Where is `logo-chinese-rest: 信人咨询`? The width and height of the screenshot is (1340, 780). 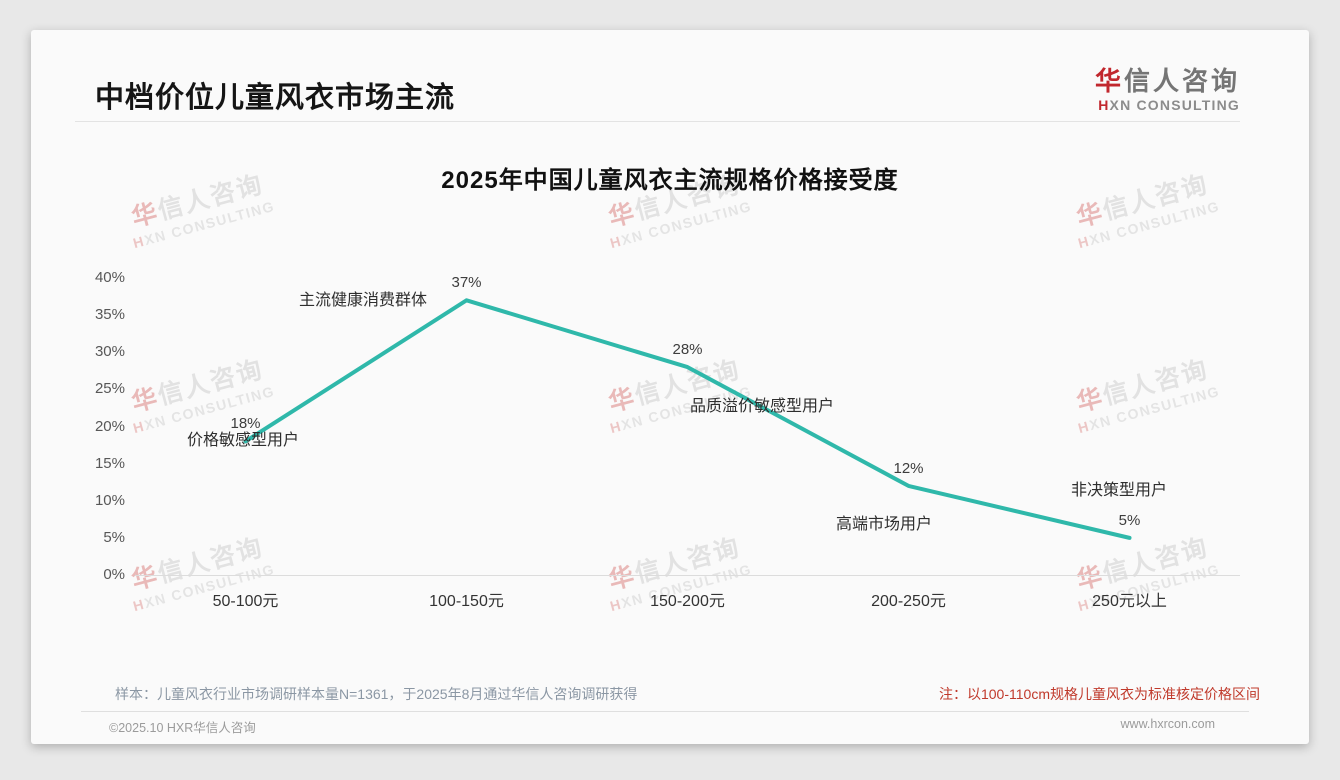 logo-chinese-rest: 信人咨询 is located at coordinates (1181, 81).